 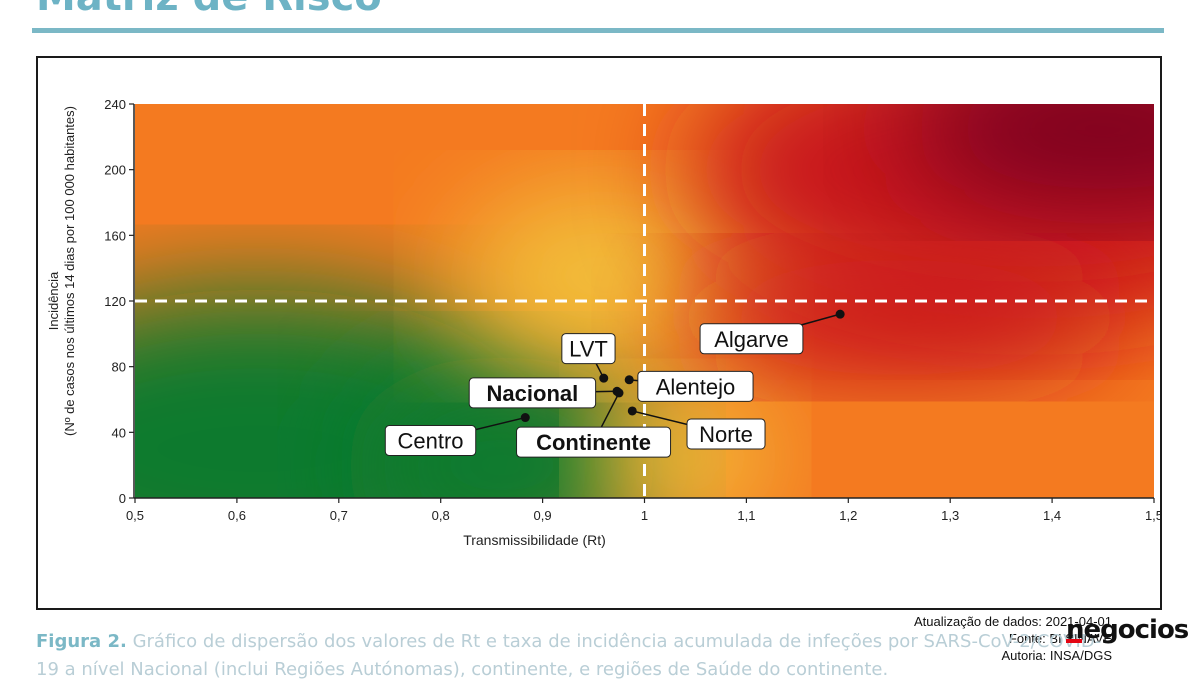 I want to click on label-box-algarve, so click(x=751, y=339).